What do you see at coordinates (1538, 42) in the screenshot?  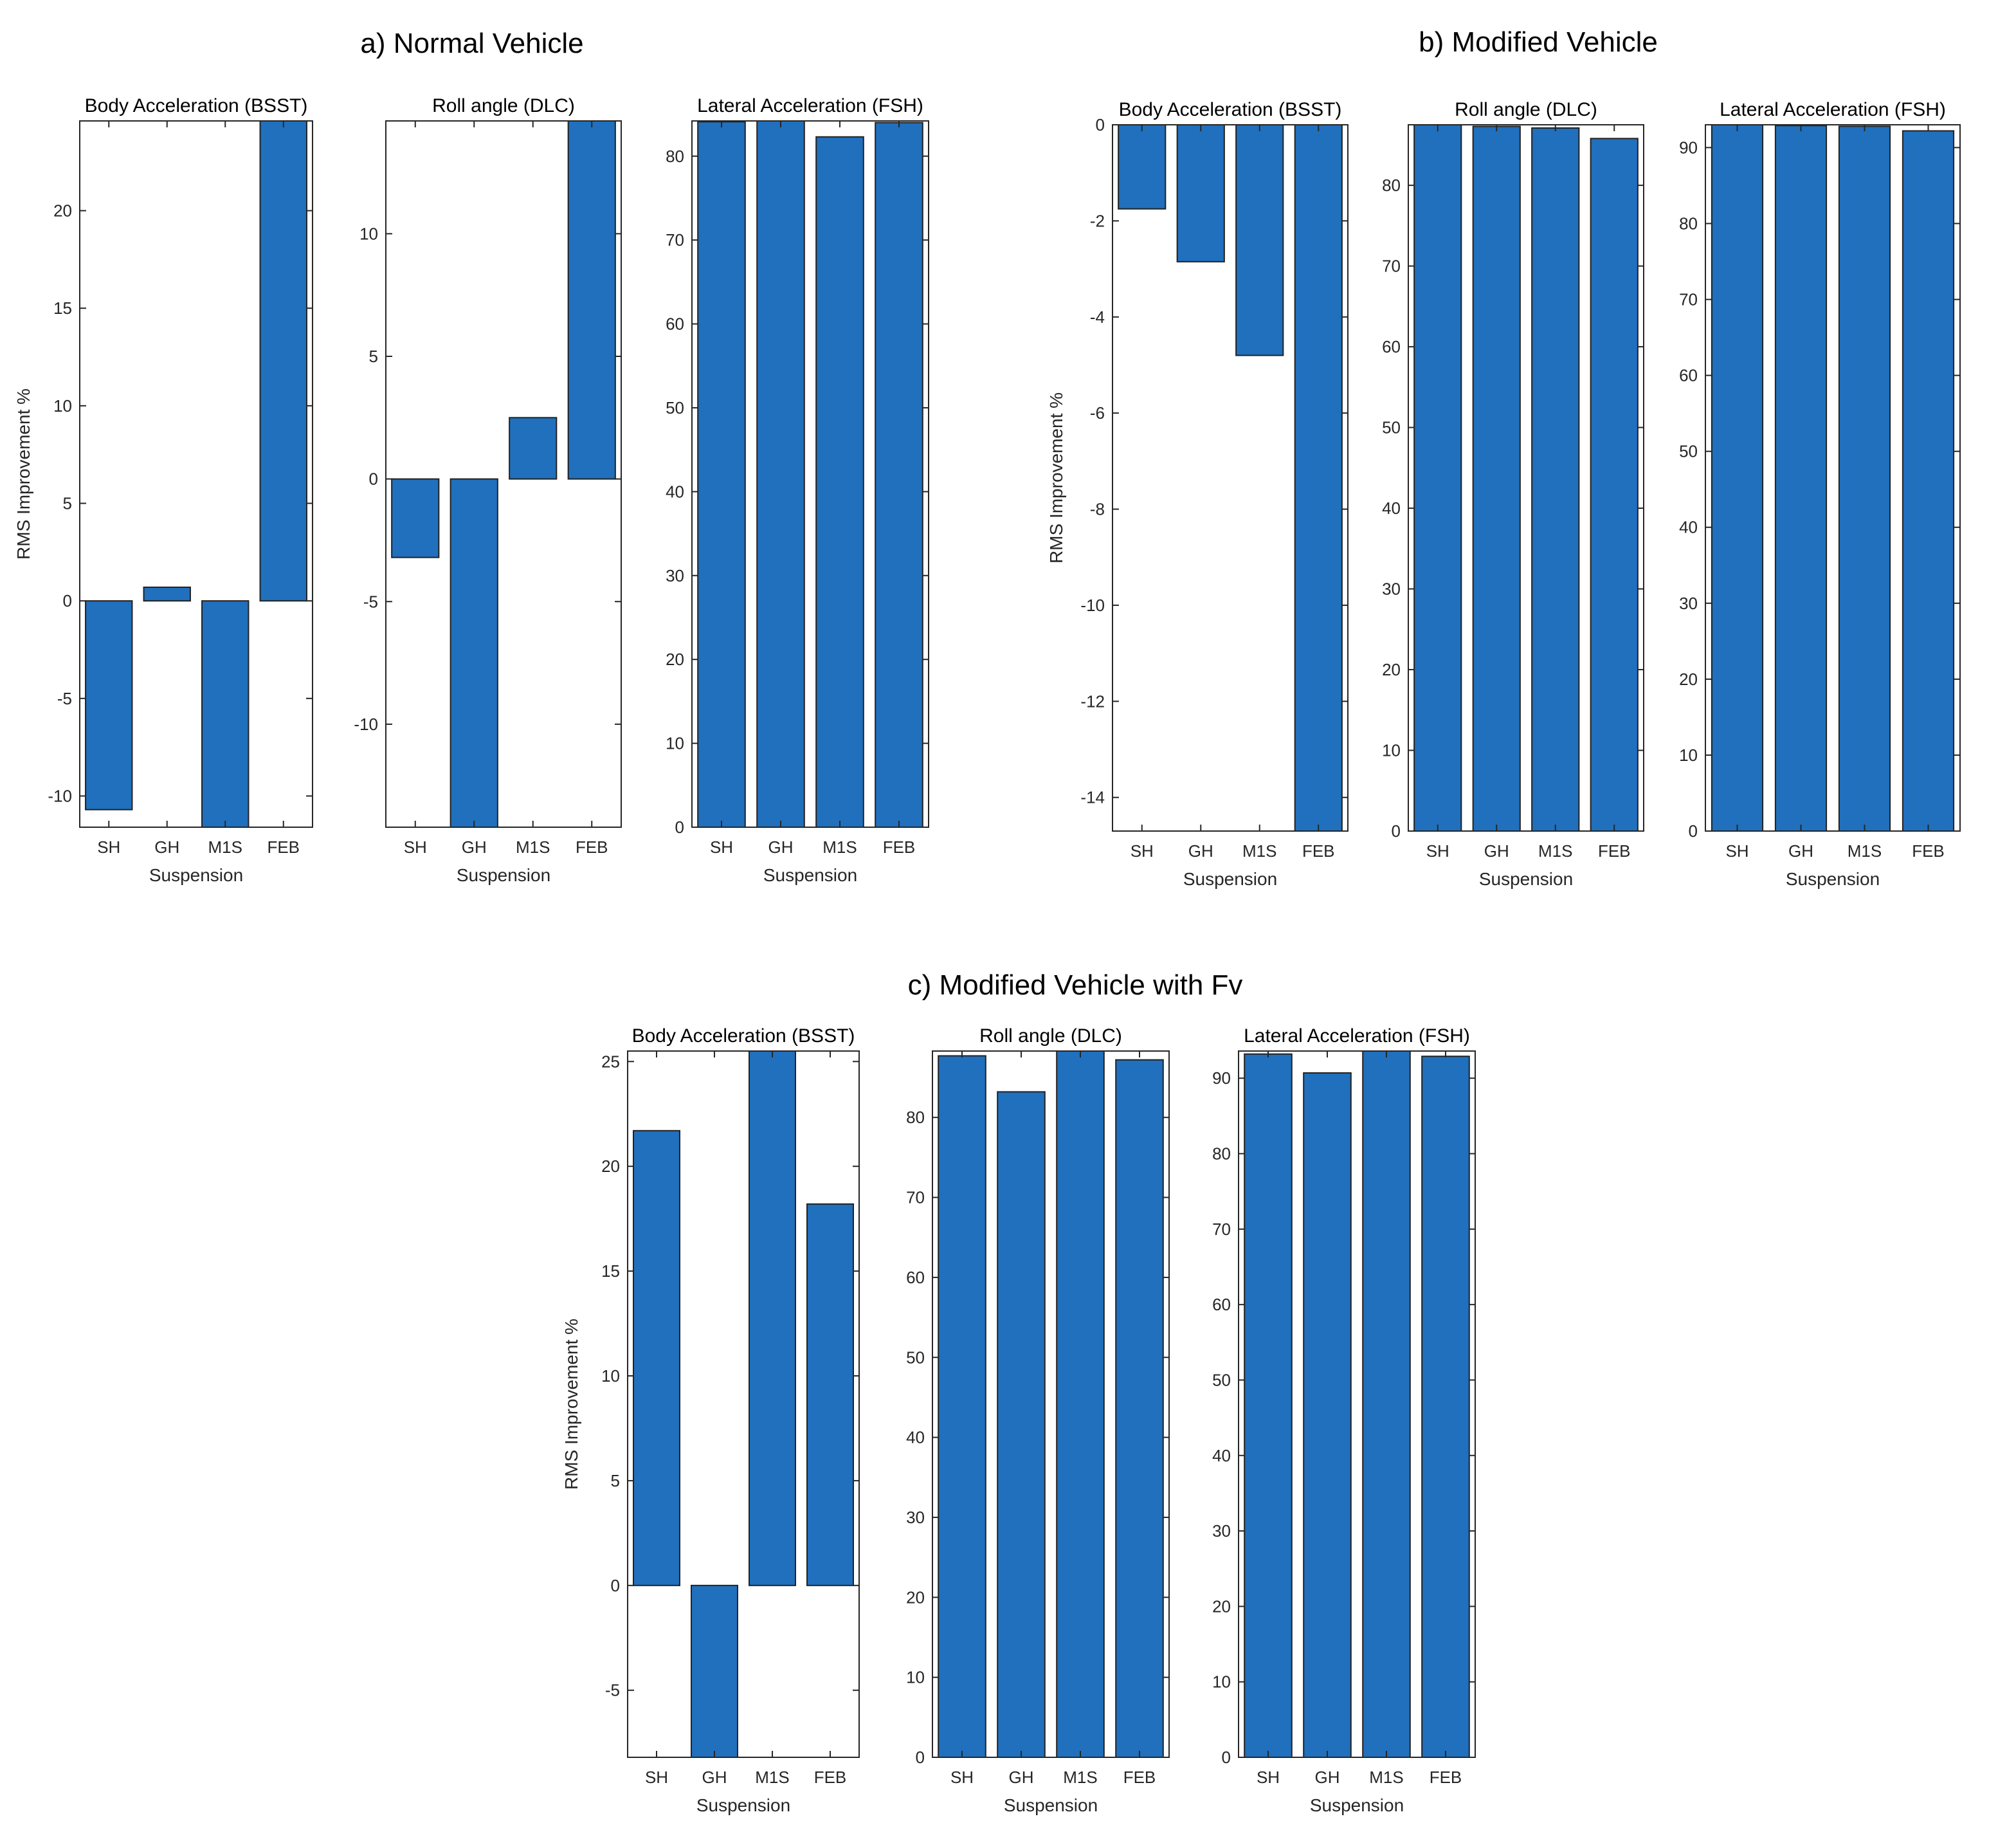 I see `group-title-b: b) Modified Vehicle` at bounding box center [1538, 42].